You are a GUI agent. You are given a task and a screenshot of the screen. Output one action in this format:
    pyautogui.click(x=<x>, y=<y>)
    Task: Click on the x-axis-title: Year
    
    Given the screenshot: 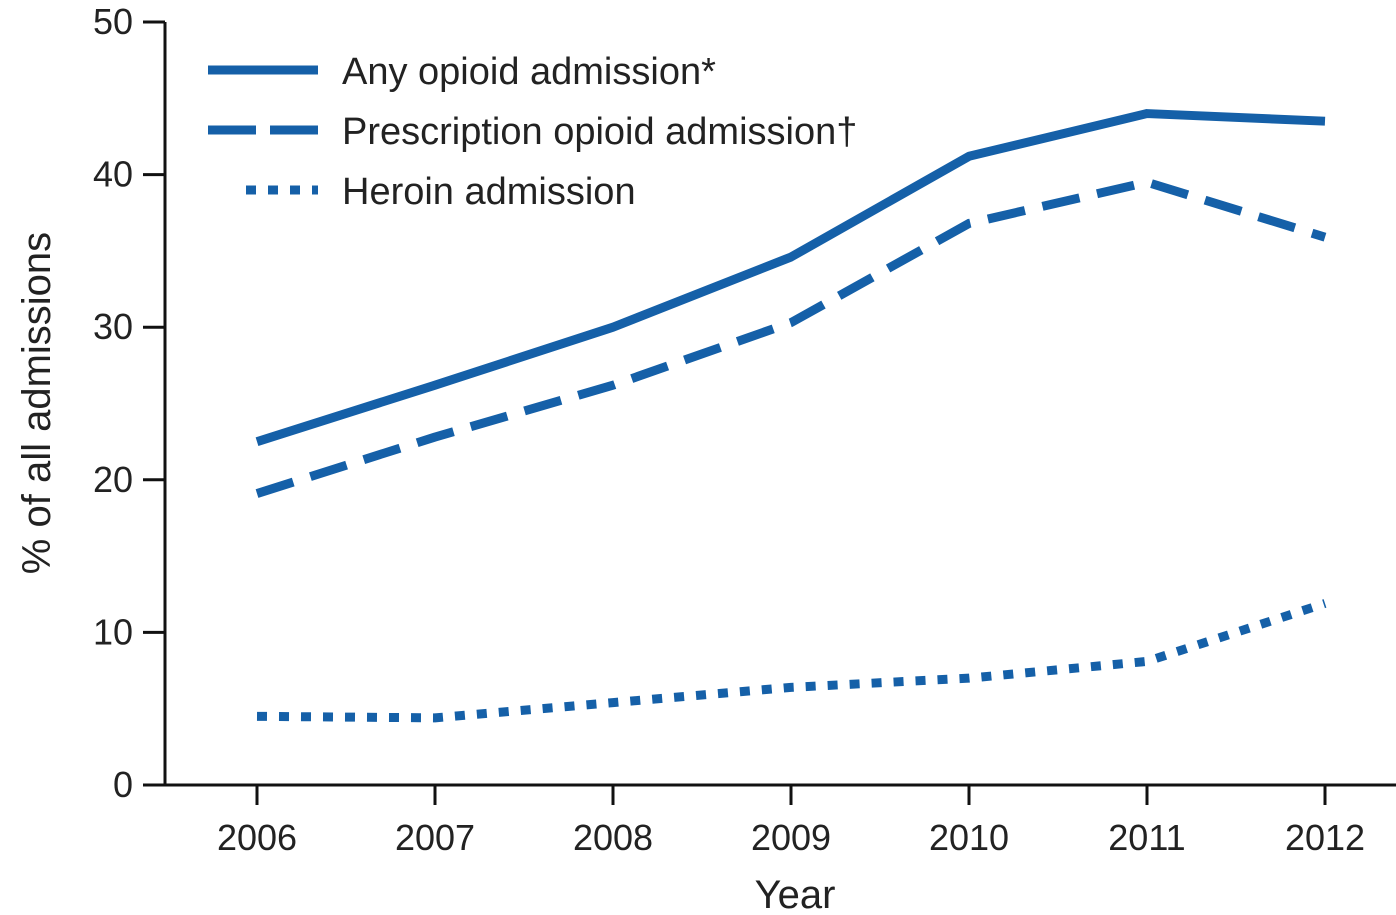 What is the action you would take?
    pyautogui.click(x=795, y=894)
    